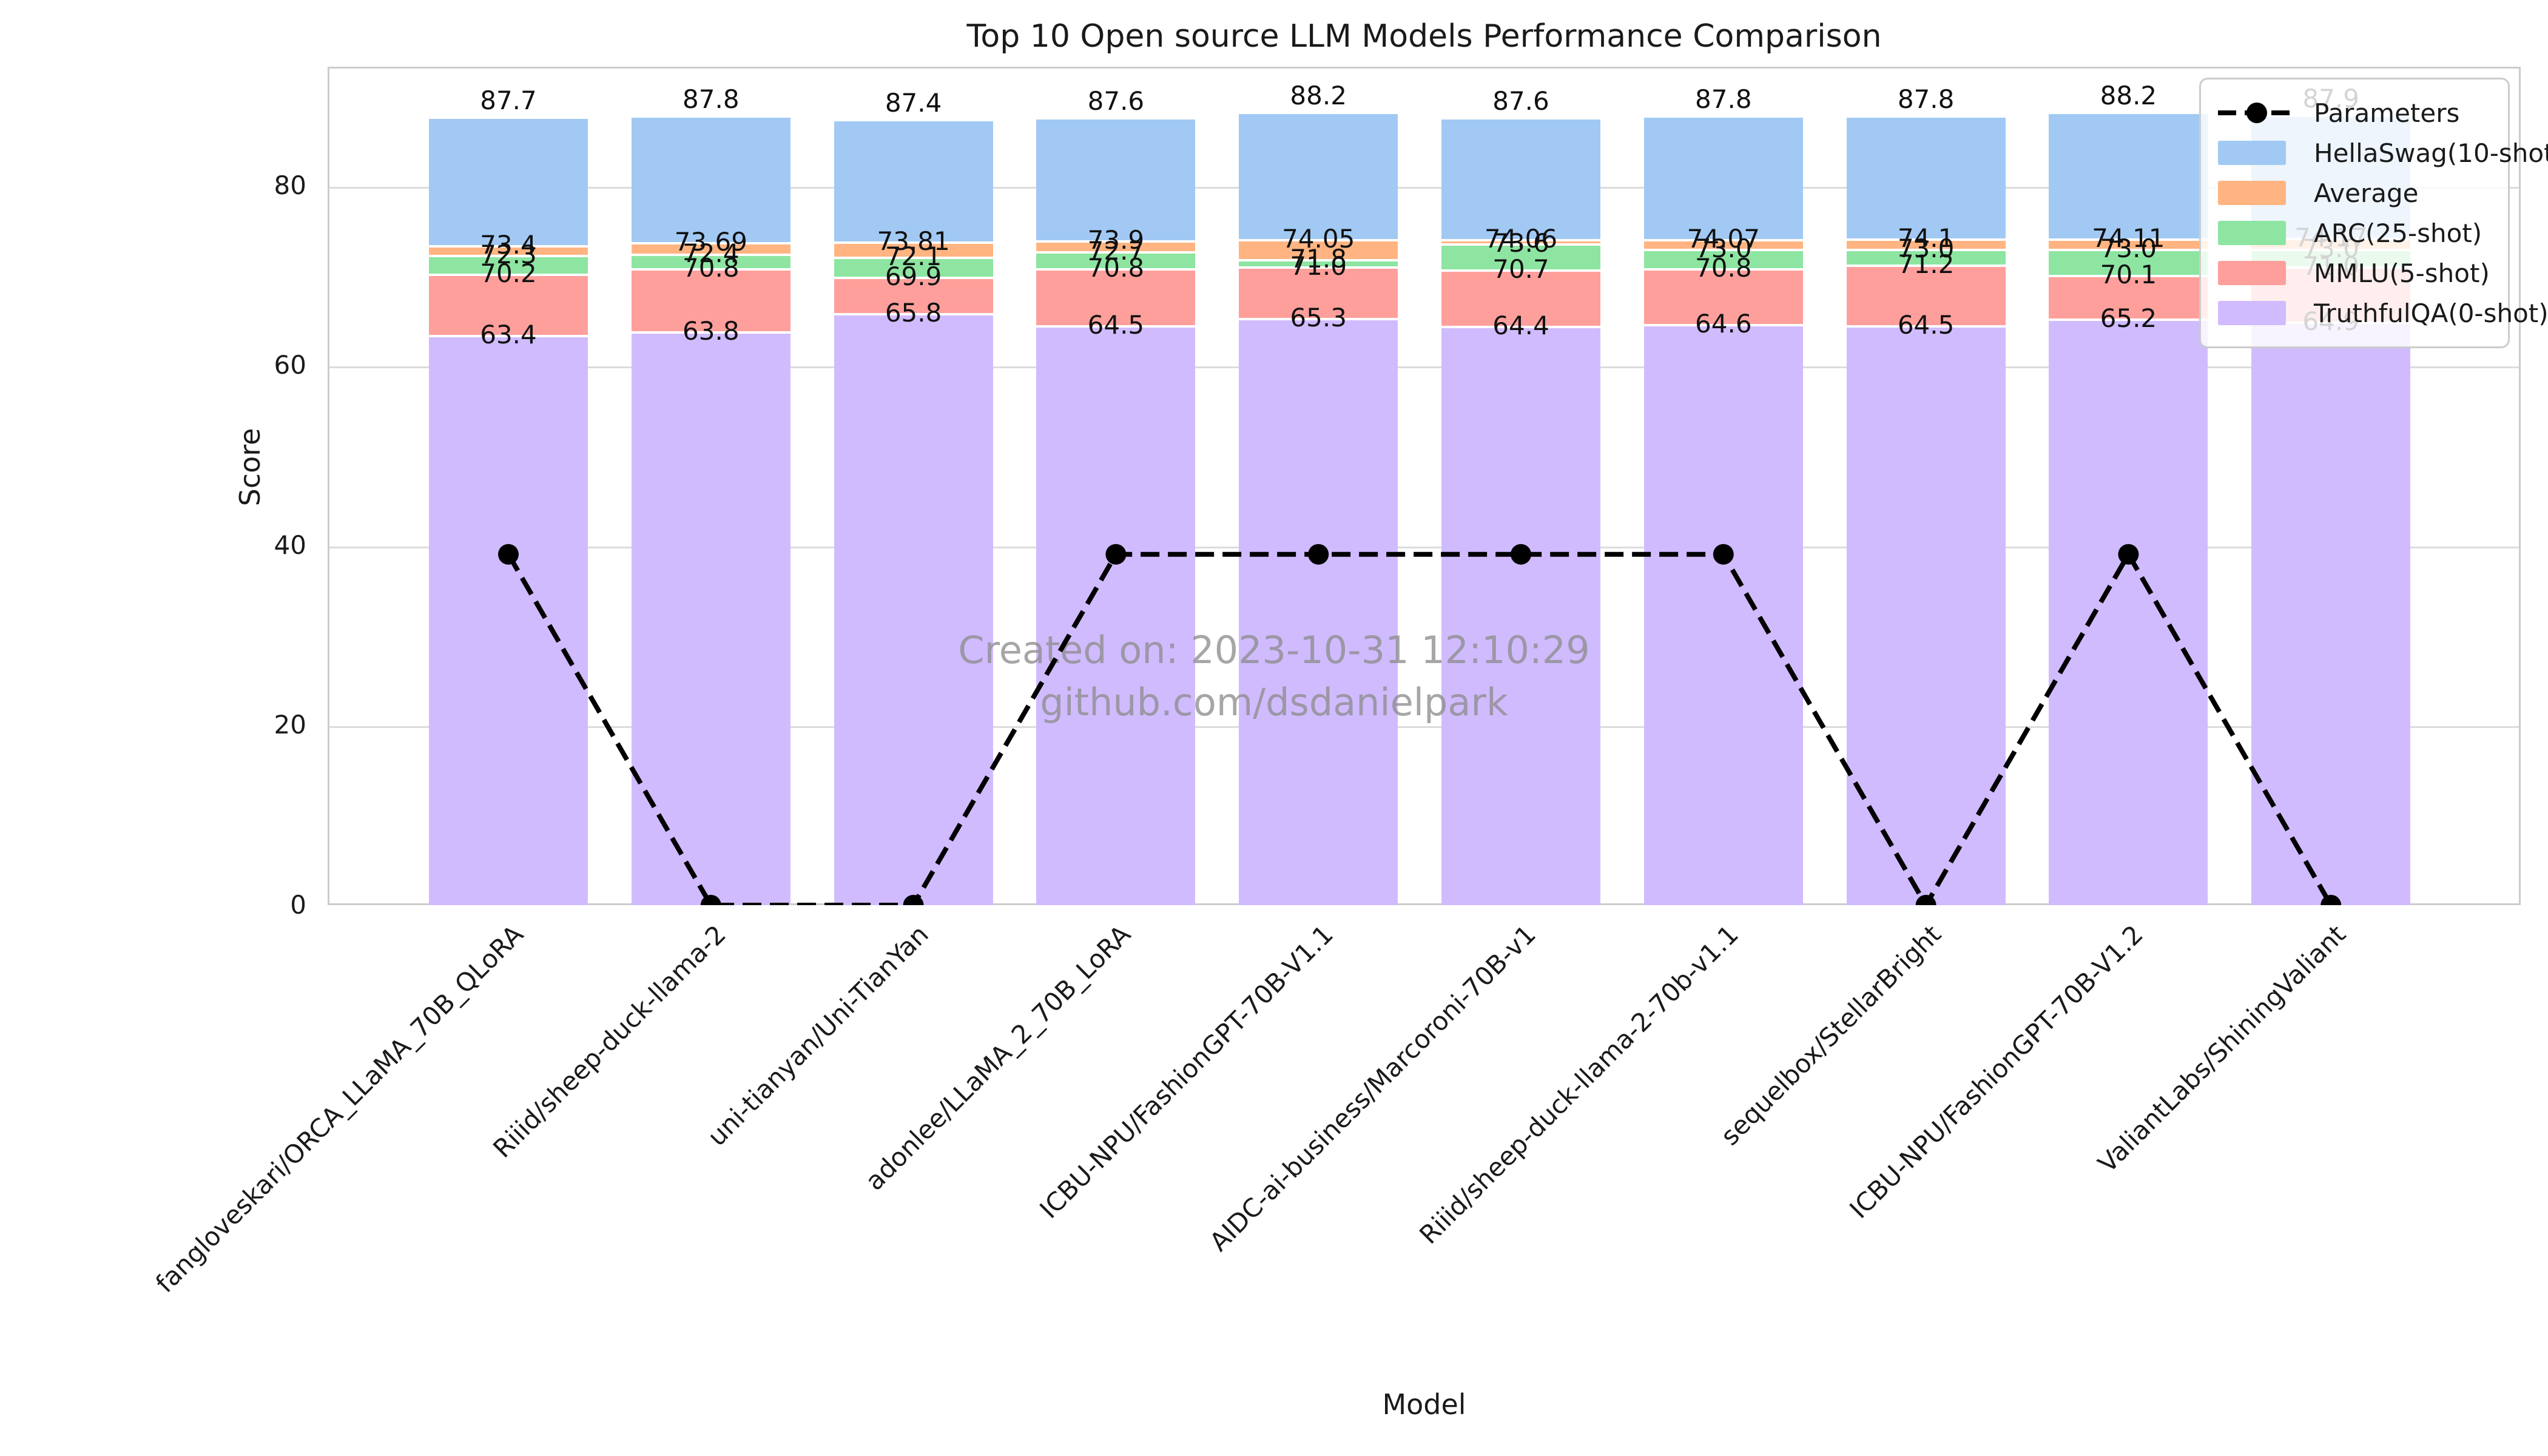  Describe the element at coordinates (2257, 273) in the screenshot. I see `legend-sample-mmlu-5-shot-` at that location.